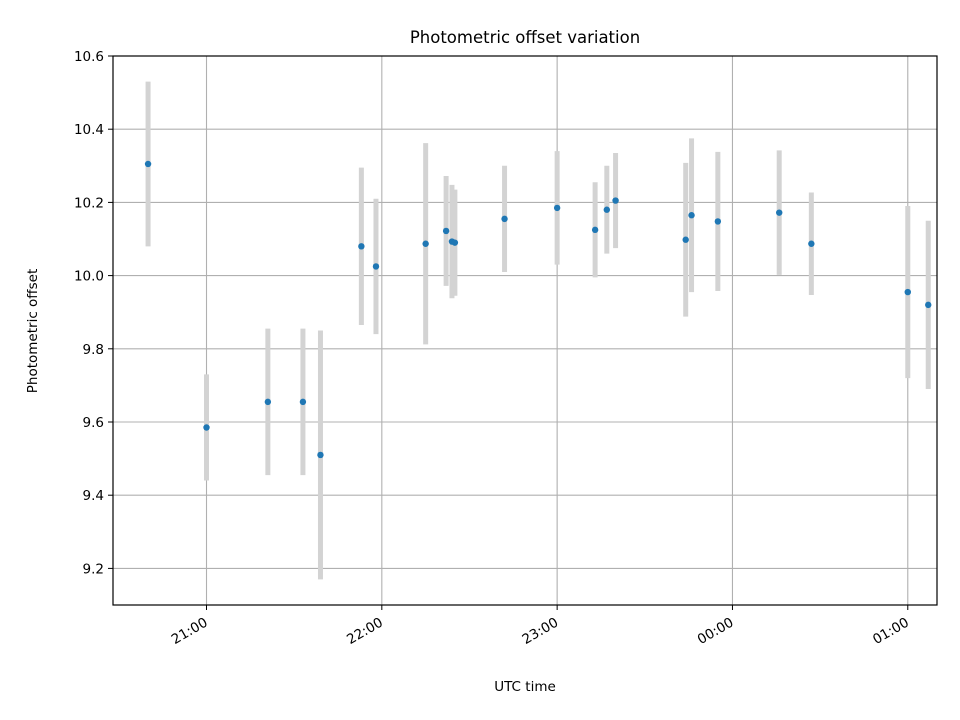  I want to click on y-tick-label: 10.2, so click(89, 203).